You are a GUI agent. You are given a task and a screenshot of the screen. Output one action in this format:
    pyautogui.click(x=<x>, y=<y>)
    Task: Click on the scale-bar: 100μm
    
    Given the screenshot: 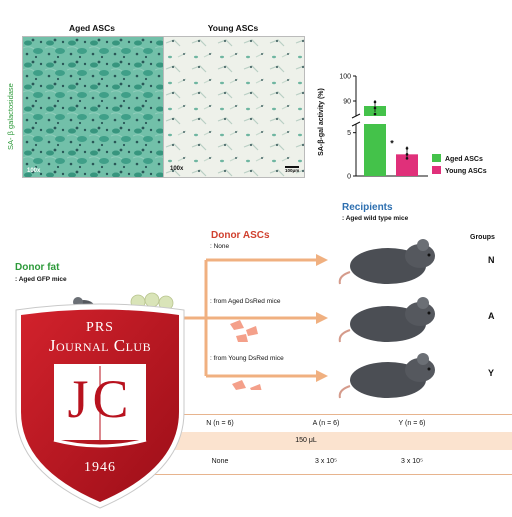 What is the action you would take?
    pyautogui.click(x=292, y=169)
    